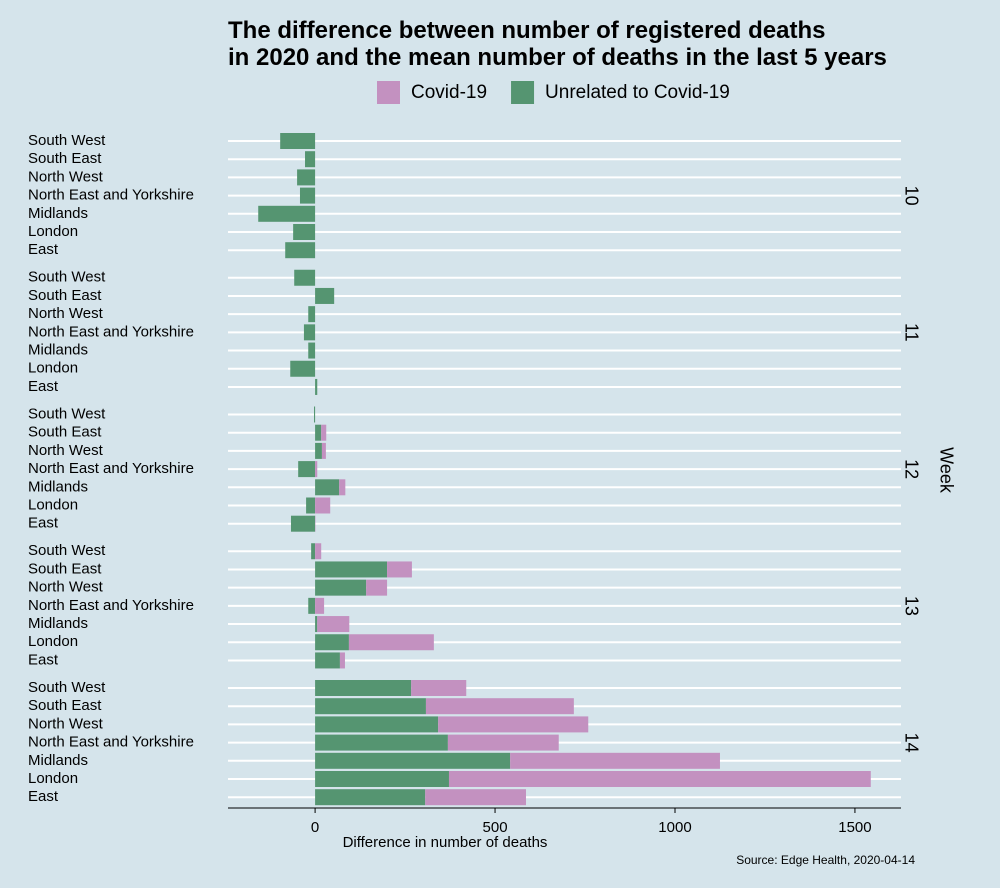 The height and width of the screenshot is (888, 1000). Describe the element at coordinates (495, 827) in the screenshot. I see `x-tick-label: 500` at that location.